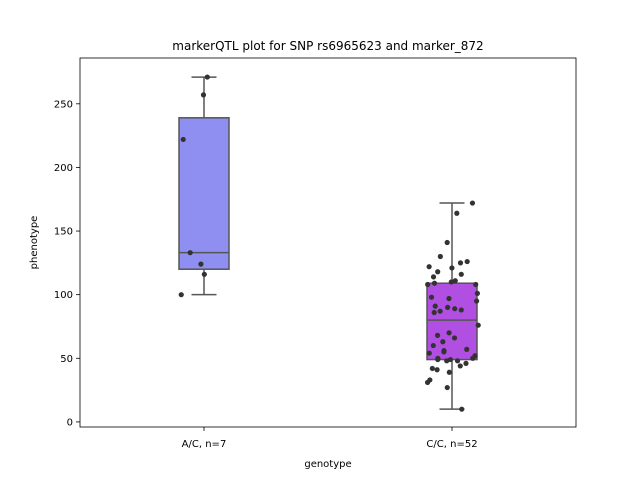  What do you see at coordinates (34, 243) in the screenshot?
I see `y-axis-label: phenotype` at bounding box center [34, 243].